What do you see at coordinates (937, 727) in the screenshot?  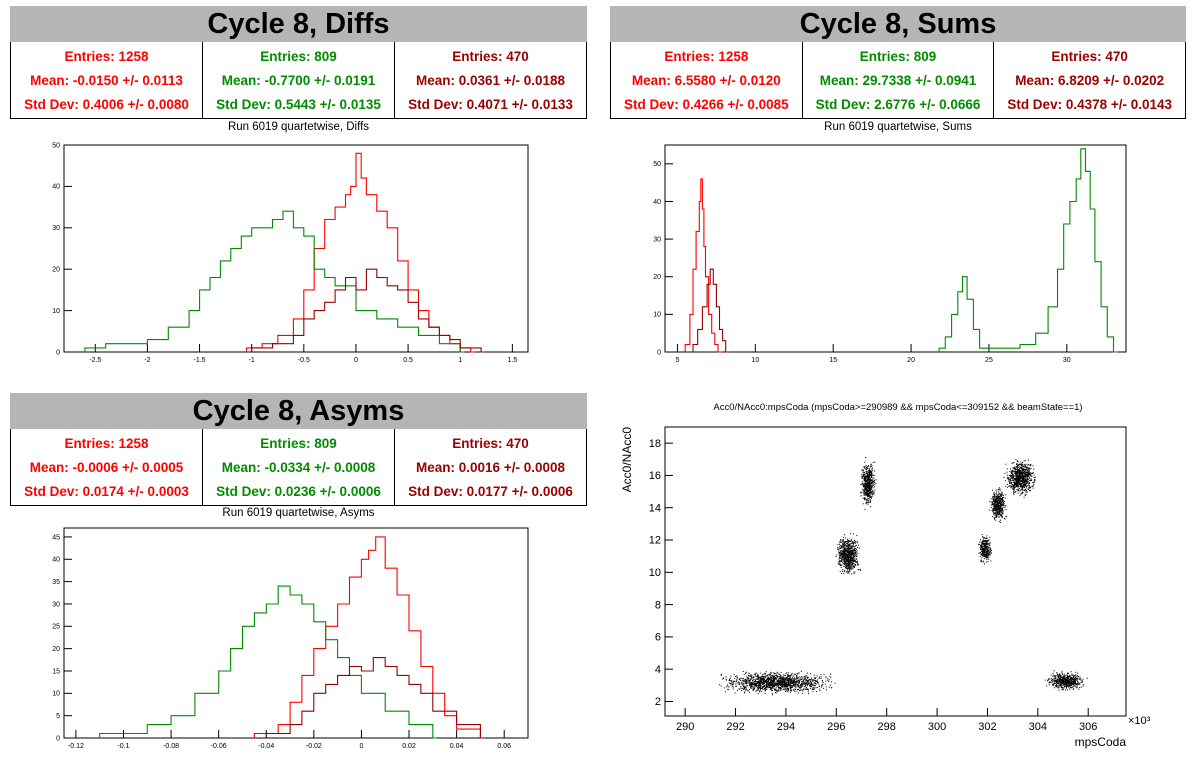 I see `x-tick-label: 300` at bounding box center [937, 727].